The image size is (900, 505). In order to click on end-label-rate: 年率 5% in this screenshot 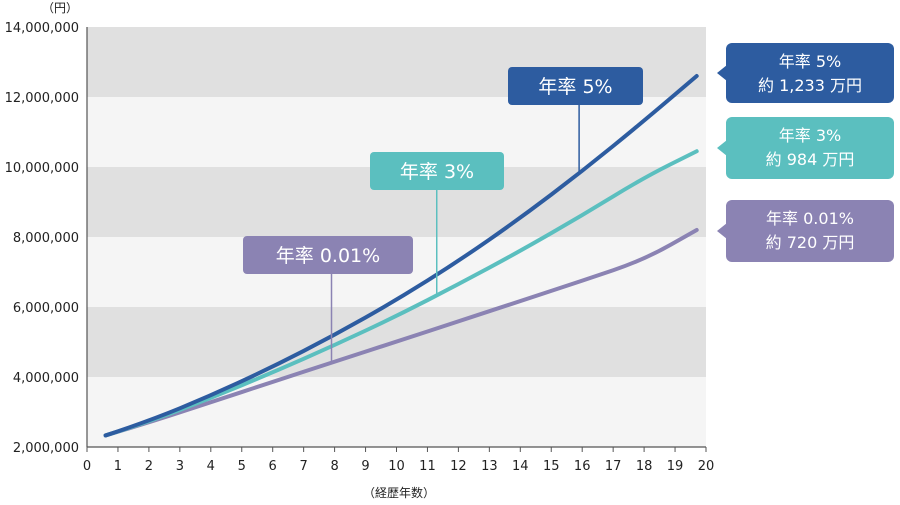, I will do `click(810, 61)`.